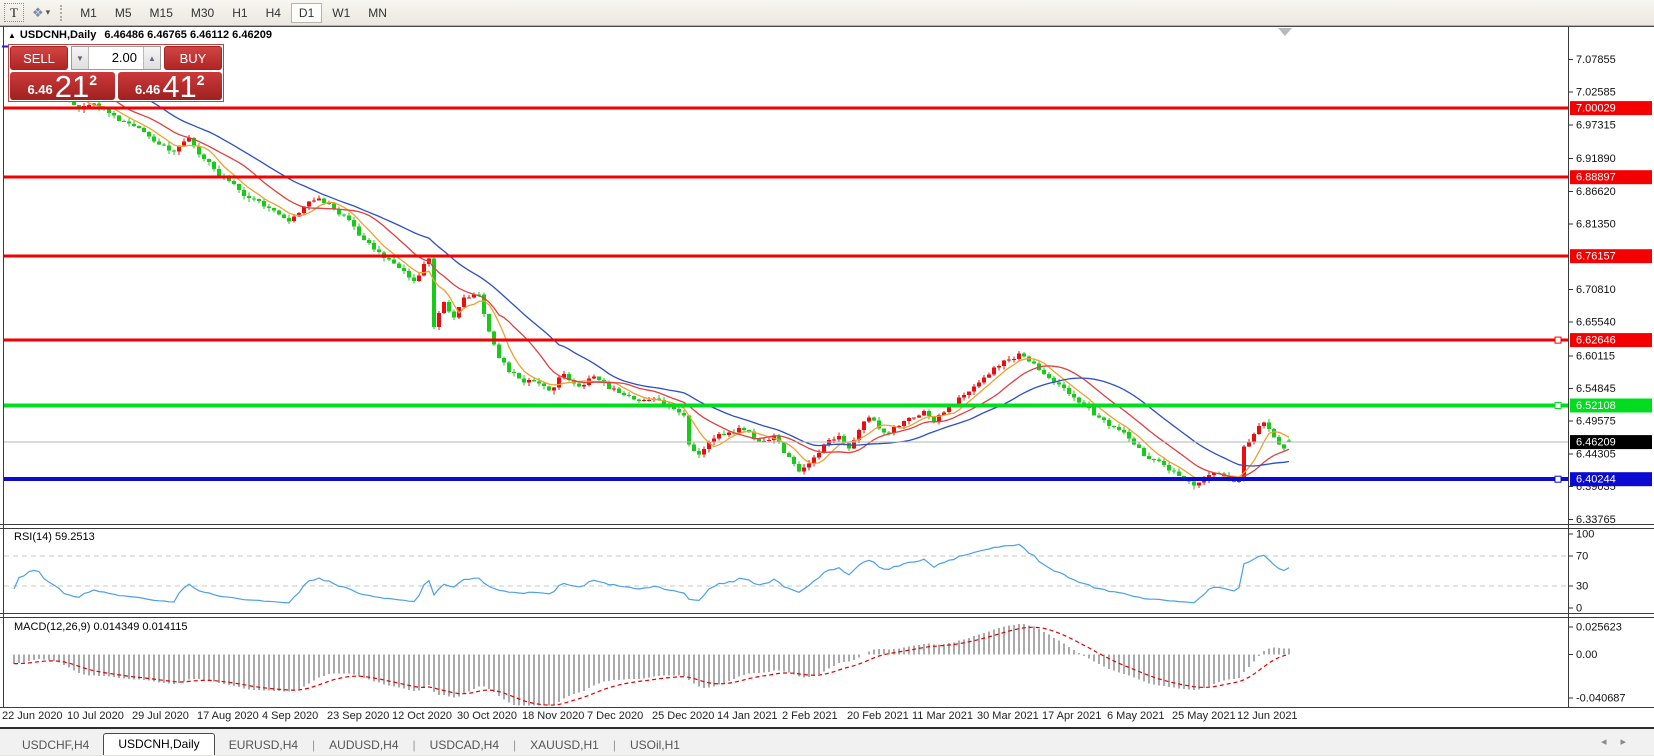 The height and width of the screenshot is (756, 1654). Describe the element at coordinates (273, 13) in the screenshot. I see `timeframe-button-h4: H4` at that location.